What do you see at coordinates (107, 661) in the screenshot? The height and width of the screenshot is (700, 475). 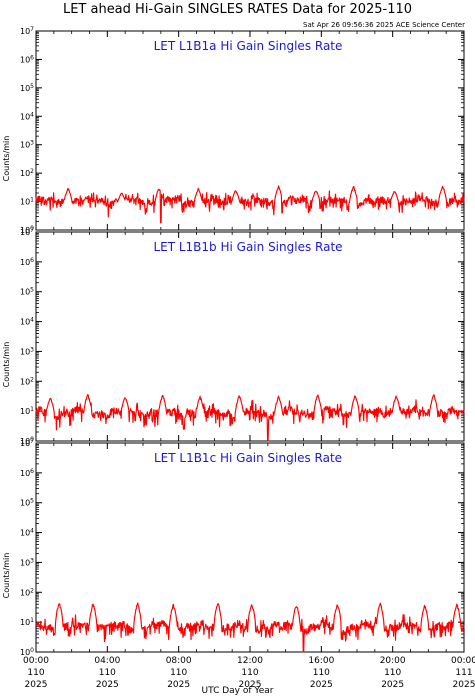 I see `x-tick-time: 04:00` at bounding box center [107, 661].